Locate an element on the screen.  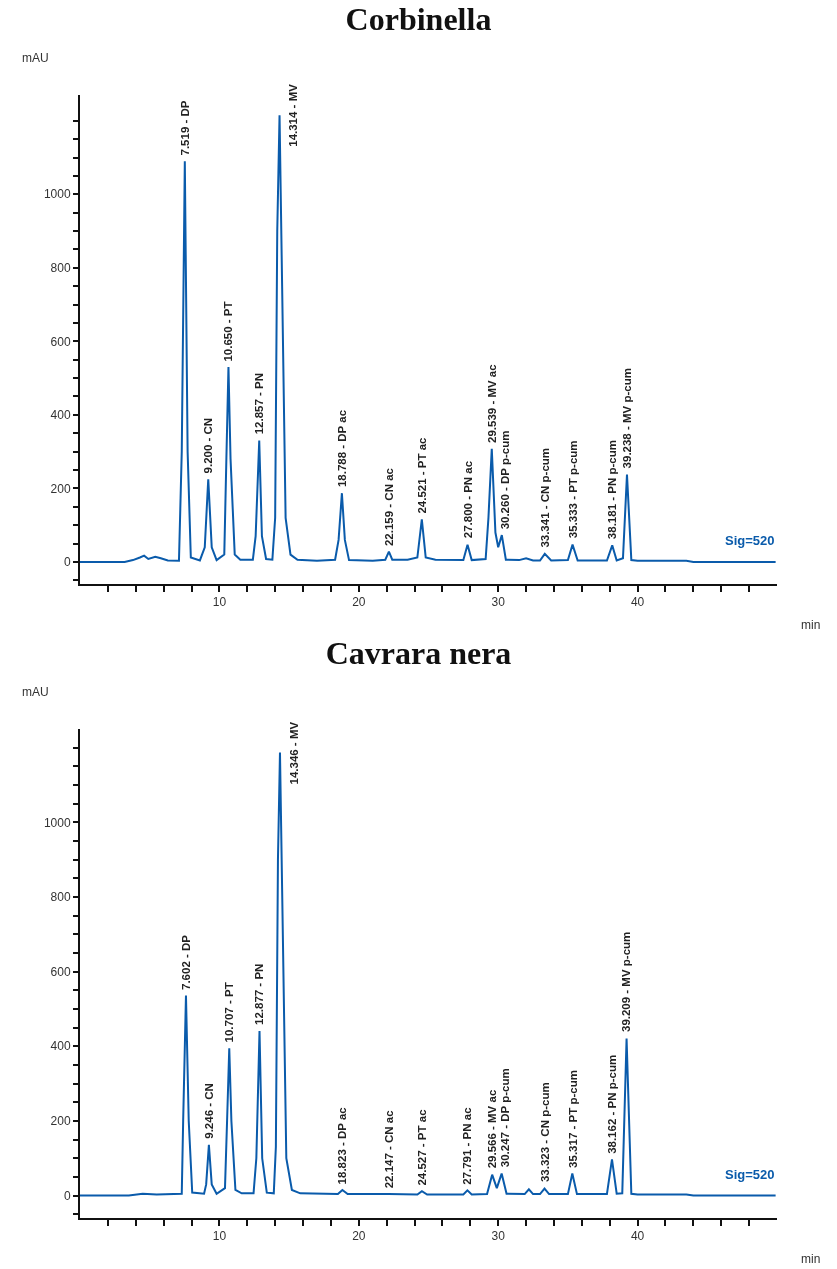
chart-title: Cavrara nera is located at coordinates (418, 653).